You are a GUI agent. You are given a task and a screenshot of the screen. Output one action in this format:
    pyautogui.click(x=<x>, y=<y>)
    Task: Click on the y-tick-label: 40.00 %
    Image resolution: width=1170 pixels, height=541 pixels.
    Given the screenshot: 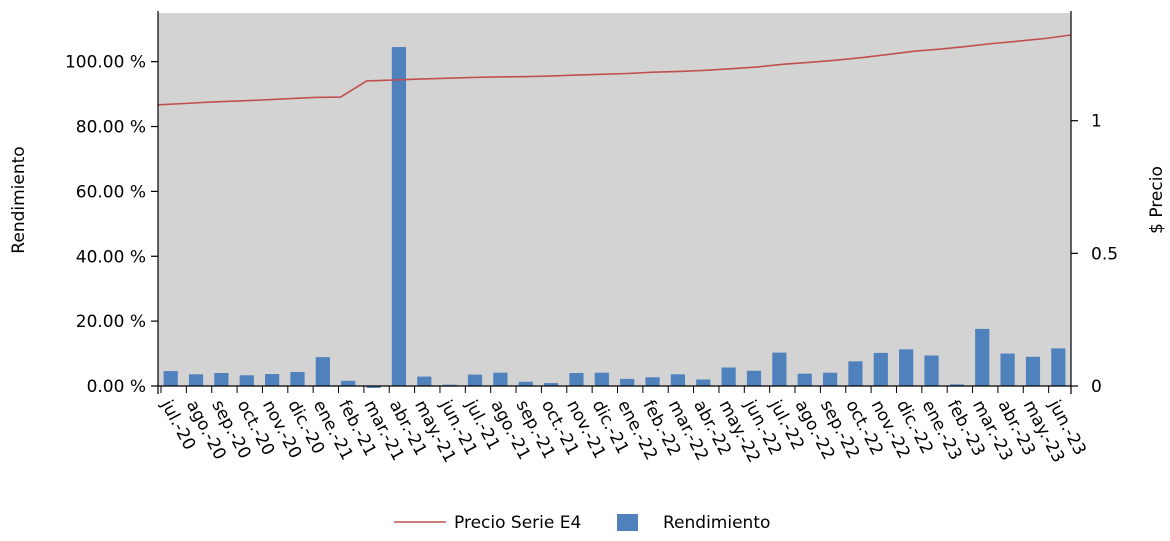 What is the action you would take?
    pyautogui.click(x=111, y=257)
    